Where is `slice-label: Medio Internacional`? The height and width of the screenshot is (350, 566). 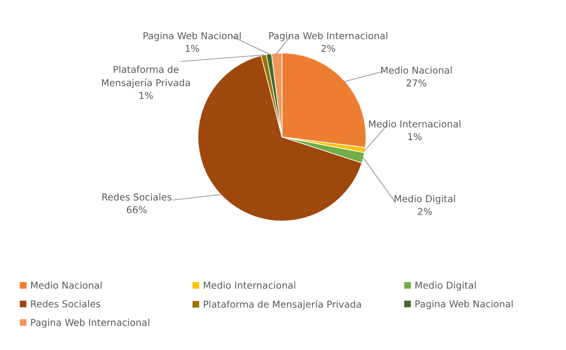
slice-label: Medio Internacional is located at coordinates (414, 124).